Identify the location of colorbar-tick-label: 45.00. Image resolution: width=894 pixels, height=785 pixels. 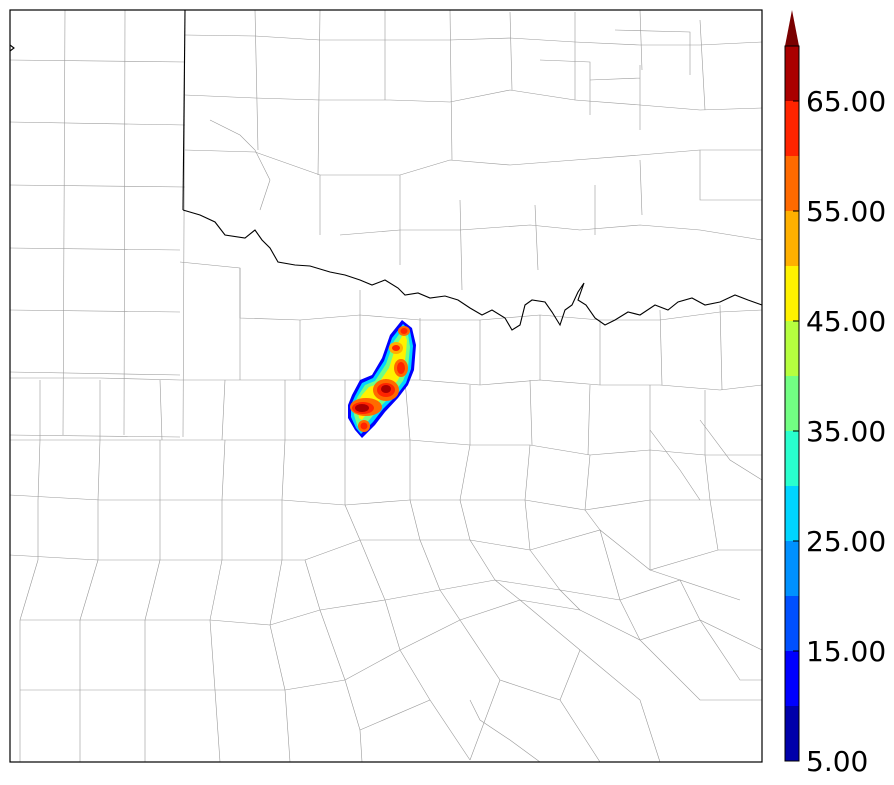
(846, 321).